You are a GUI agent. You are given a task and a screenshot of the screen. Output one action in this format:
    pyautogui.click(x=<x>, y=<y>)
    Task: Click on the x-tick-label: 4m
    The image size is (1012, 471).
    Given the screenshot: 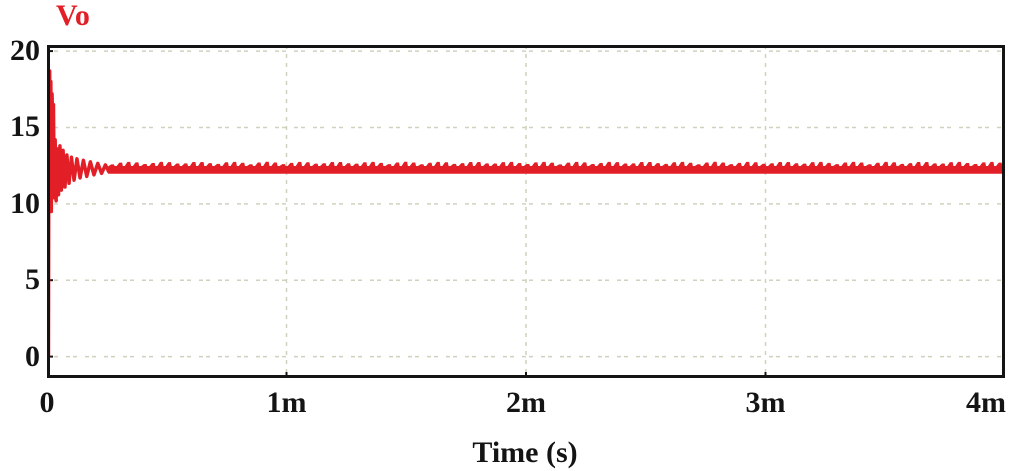 What is the action you would take?
    pyautogui.click(x=986, y=402)
    